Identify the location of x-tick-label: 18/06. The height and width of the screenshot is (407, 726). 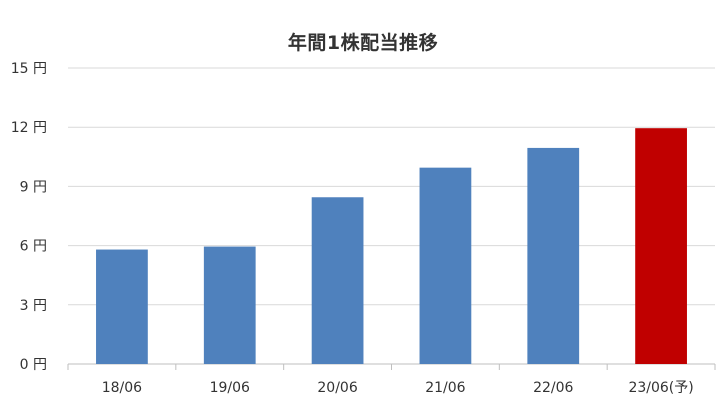
(122, 388).